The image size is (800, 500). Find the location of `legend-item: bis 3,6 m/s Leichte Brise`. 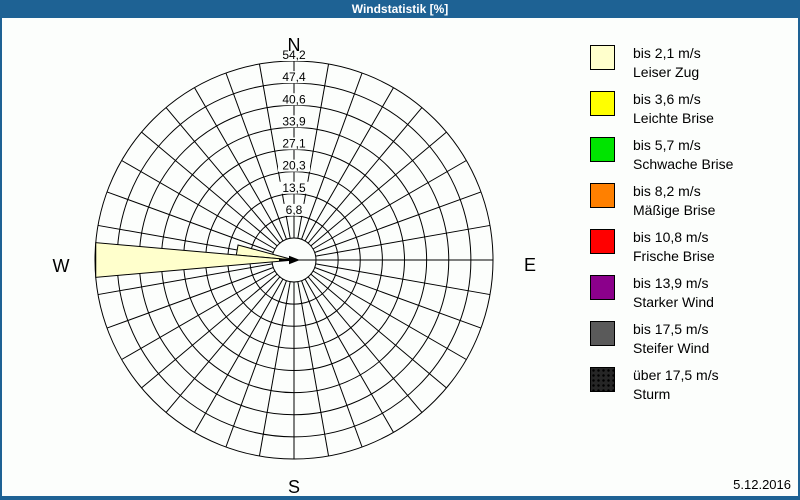

legend-item: bis 3,6 m/s Leichte Brise is located at coordinates (661, 109).